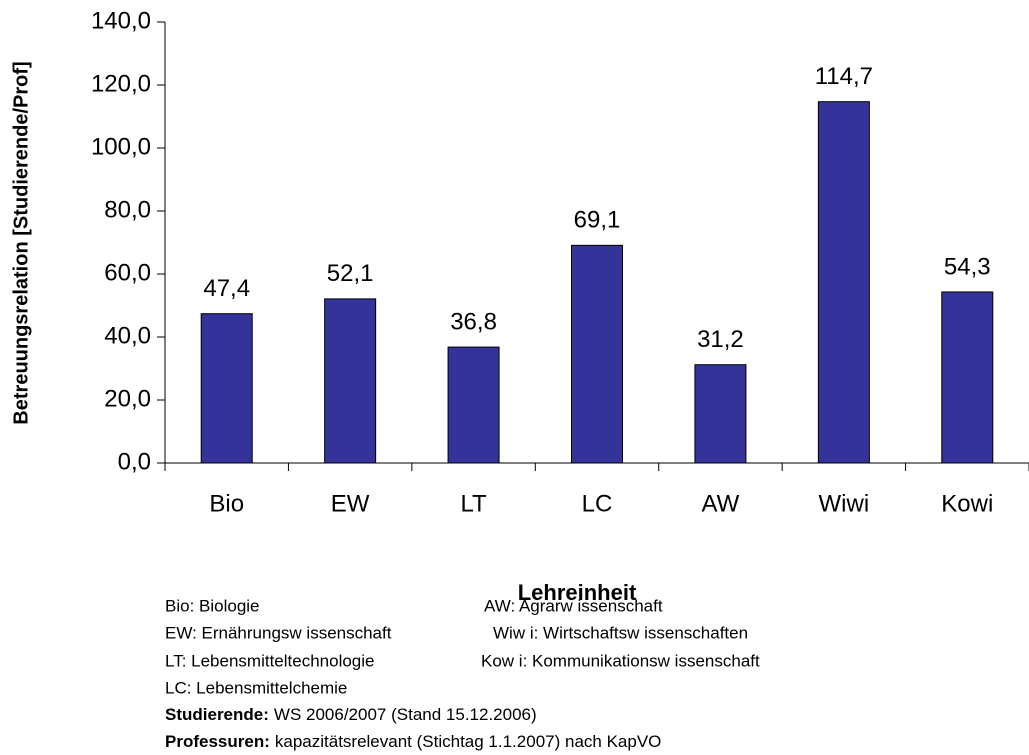 Image resolution: width=1029 pixels, height=755 pixels. What do you see at coordinates (121, 83) in the screenshot?
I see `y-tick-label: 120,0` at bounding box center [121, 83].